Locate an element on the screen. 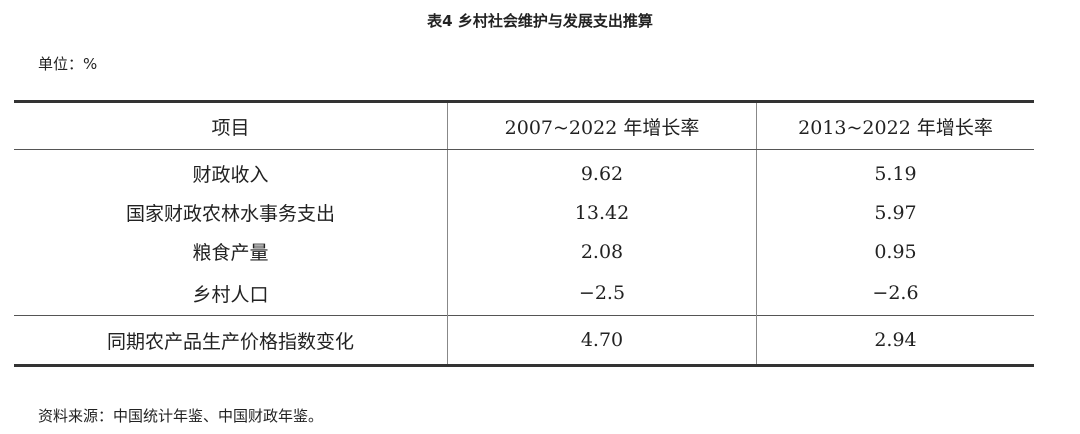 The image size is (1080, 434). table-title: 表4 乡村社会维护与发展支出推算 is located at coordinates (540, 21).